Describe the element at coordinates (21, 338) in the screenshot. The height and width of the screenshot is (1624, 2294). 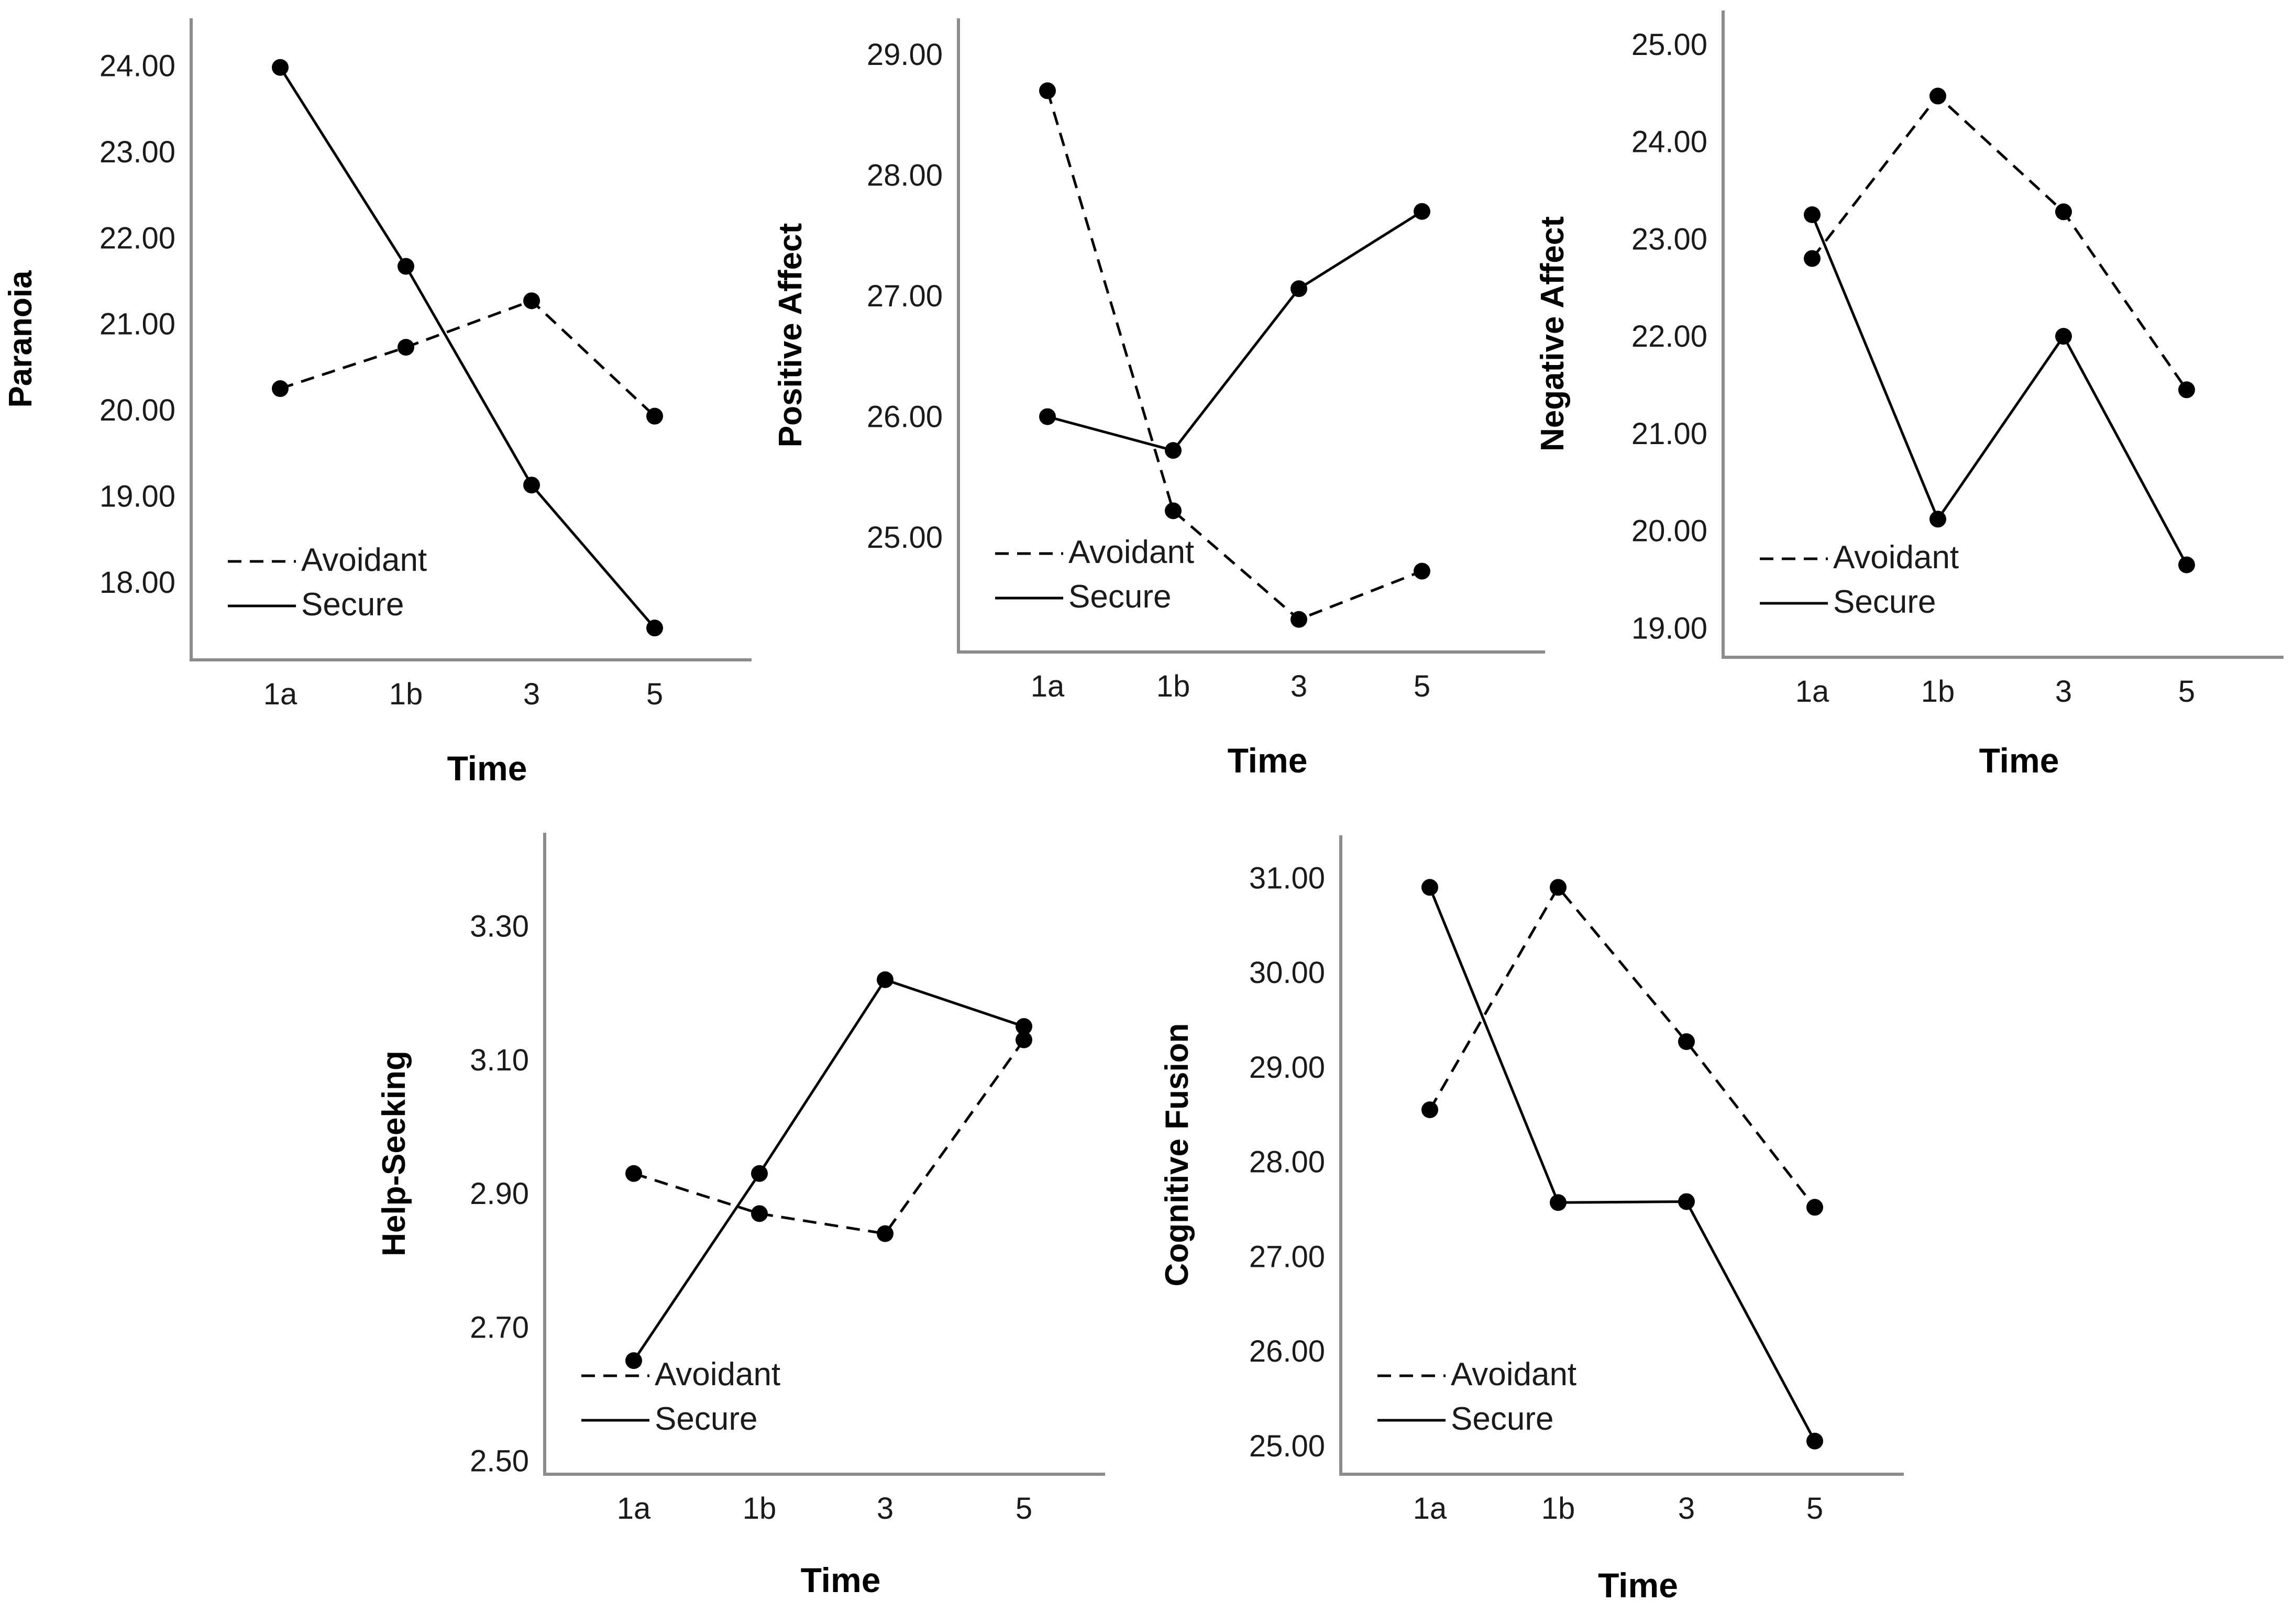
I see `y-axis-title: Paranoia` at that location.